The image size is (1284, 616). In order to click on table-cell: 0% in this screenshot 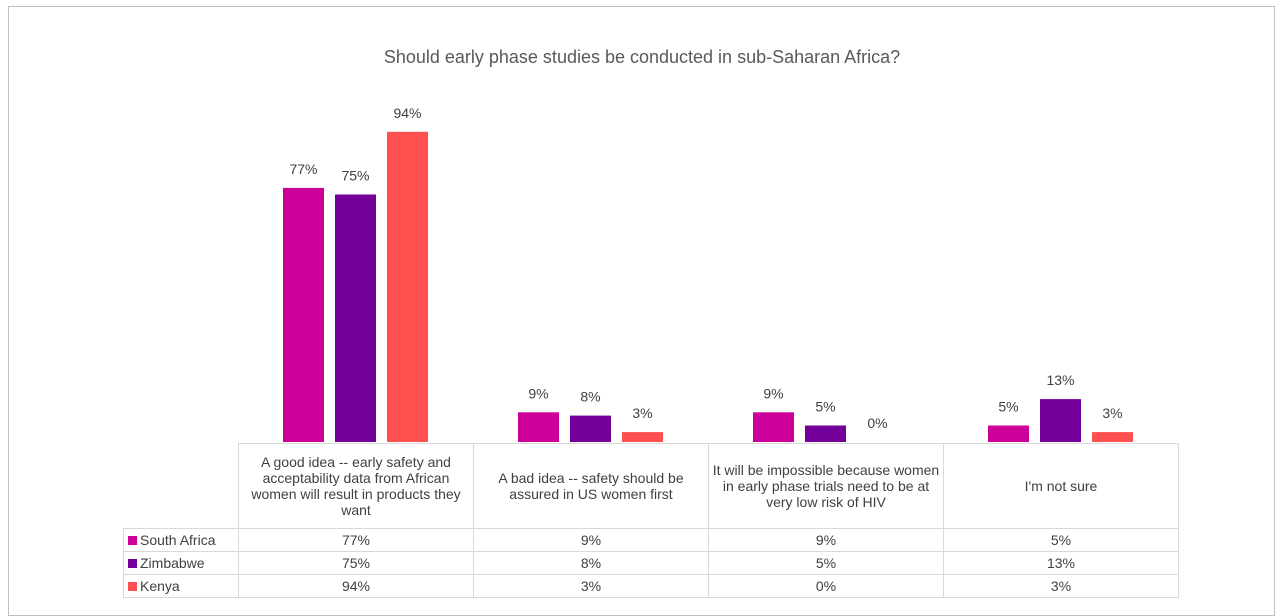, I will do `click(826, 586)`.